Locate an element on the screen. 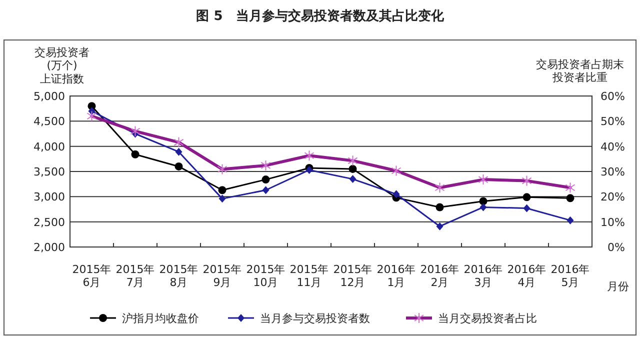 The width and height of the screenshot is (640, 340). x-tick-label: 2016年 1月 is located at coordinates (396, 276).